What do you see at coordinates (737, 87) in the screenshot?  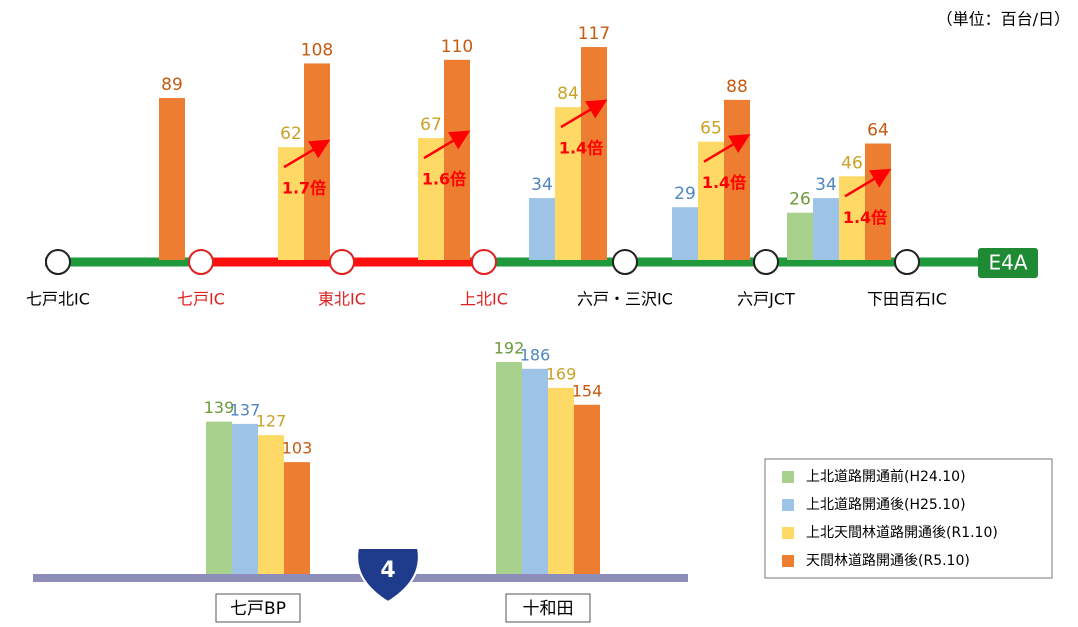 I see `value-label: 88` at bounding box center [737, 87].